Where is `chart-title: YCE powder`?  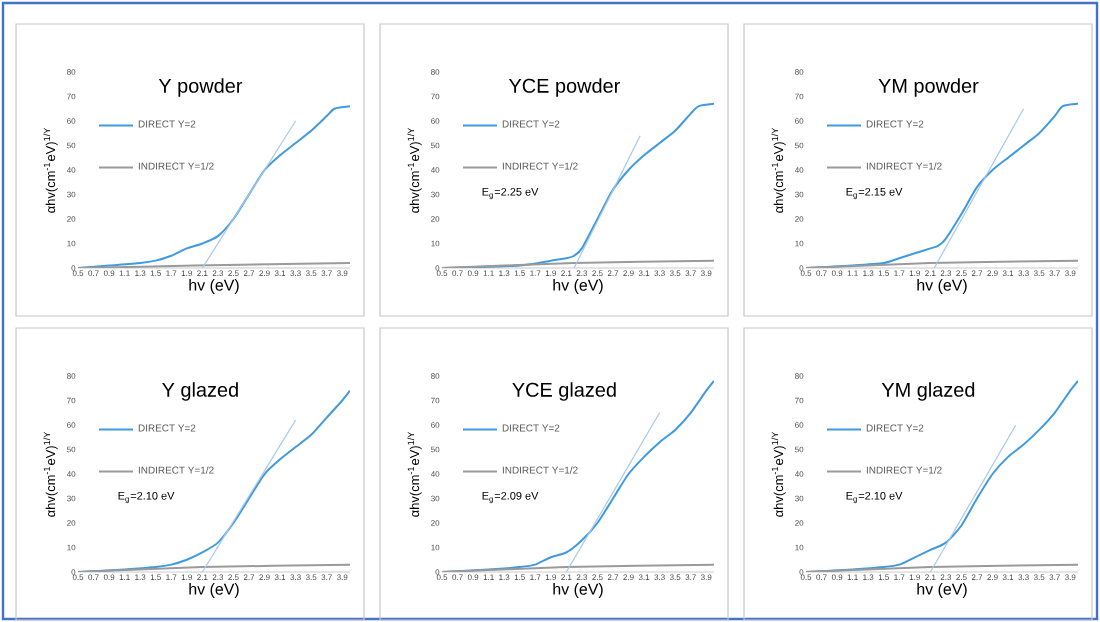
chart-title: YCE powder is located at coordinates (564, 87).